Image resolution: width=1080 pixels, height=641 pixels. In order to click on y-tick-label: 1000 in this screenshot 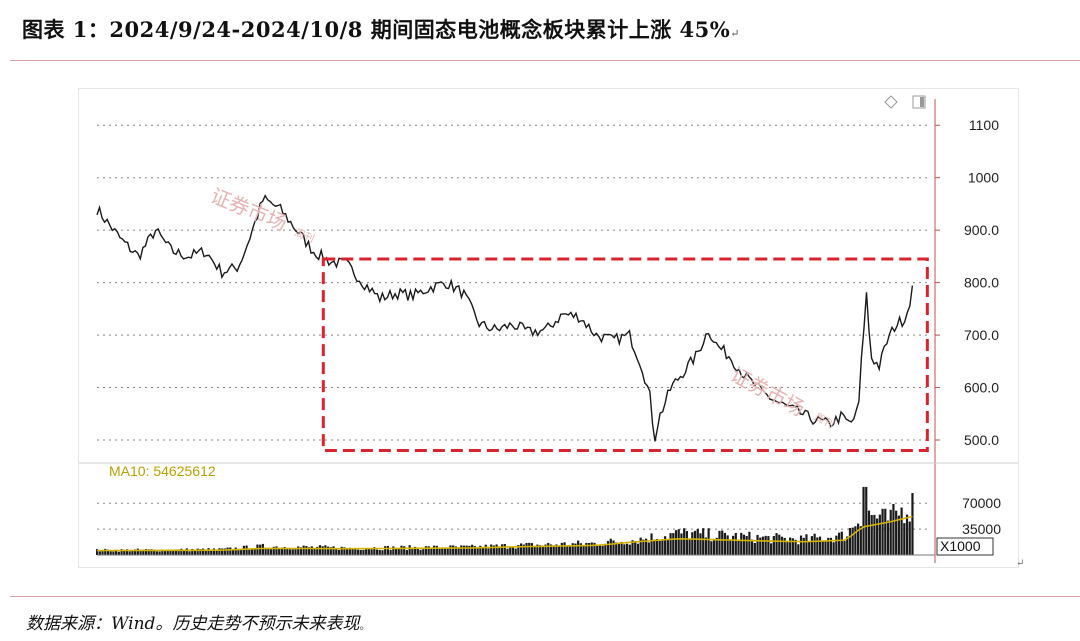, I will do `click(983, 178)`.